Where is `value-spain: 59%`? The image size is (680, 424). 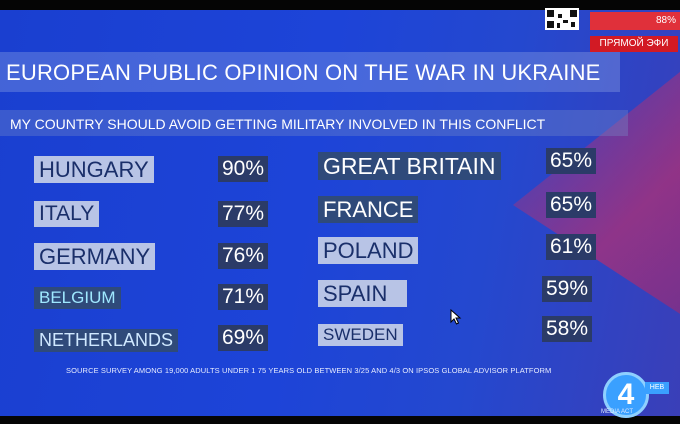 value-spain: 59% is located at coordinates (567, 289).